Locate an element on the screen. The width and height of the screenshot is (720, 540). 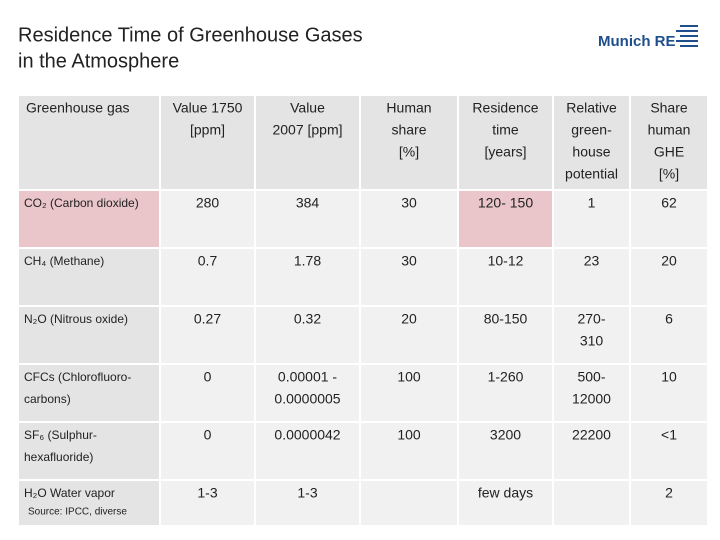
header-text: Human is located at coordinates (408, 108).